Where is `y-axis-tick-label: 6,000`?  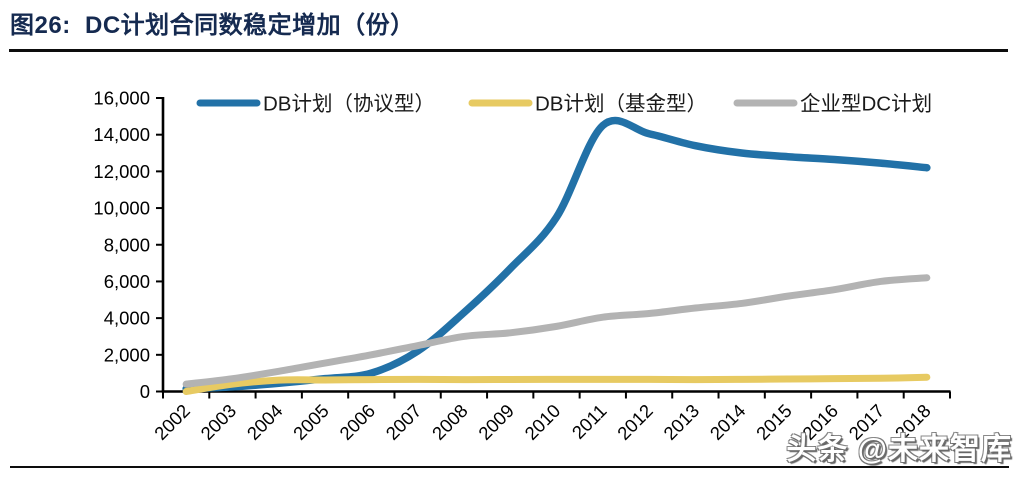
y-axis-tick-label: 6,000 is located at coordinates (127, 281).